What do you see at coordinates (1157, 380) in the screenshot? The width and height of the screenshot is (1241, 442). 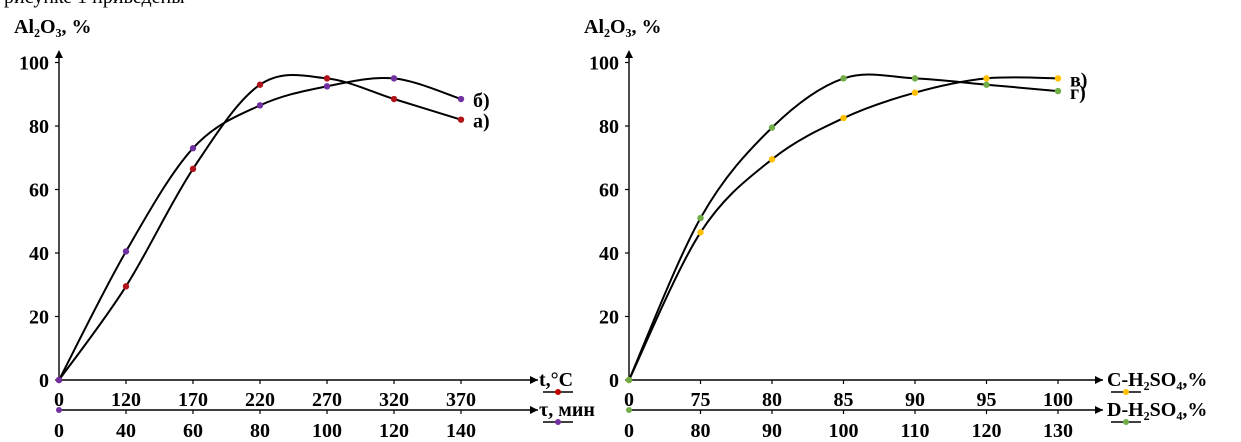 I see `x-axis-label: C-H₂SO₄,%` at bounding box center [1157, 380].